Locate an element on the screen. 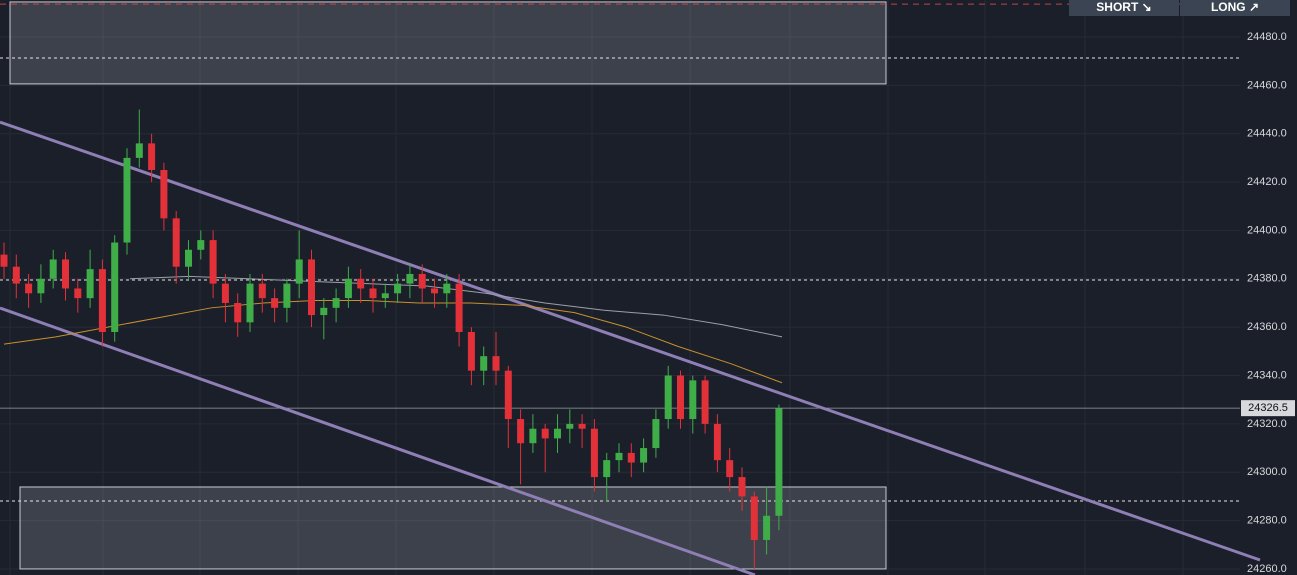  y-tick-label: 24360.0 is located at coordinates (1267, 327).